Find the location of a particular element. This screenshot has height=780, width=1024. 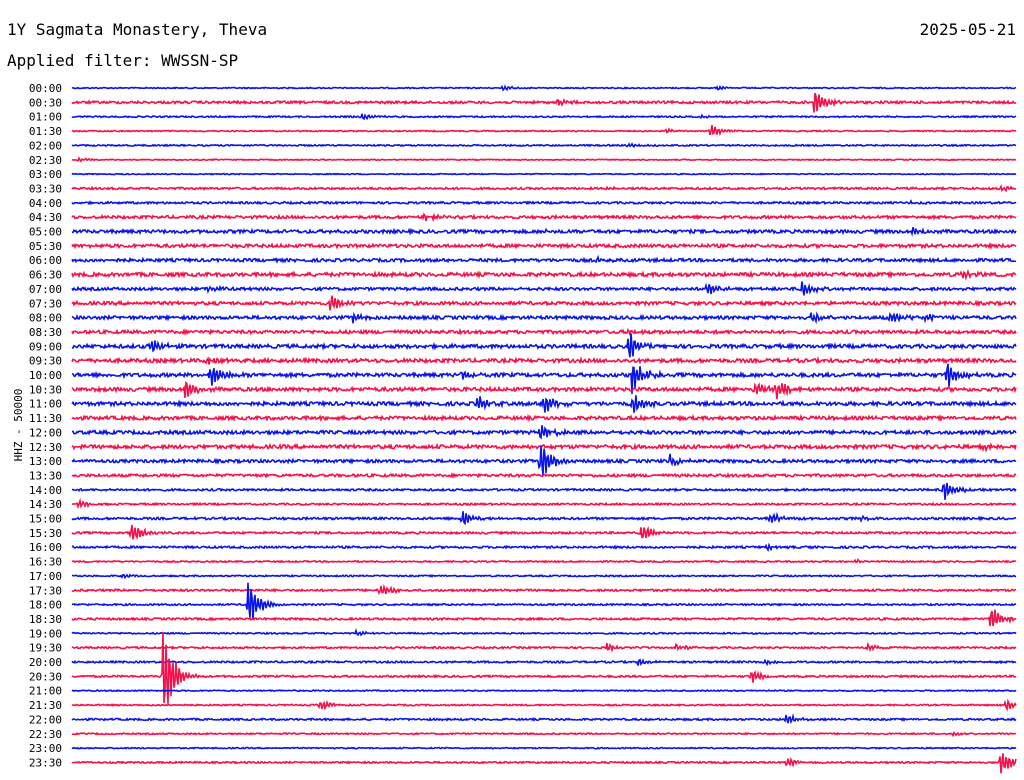

row-time-label: 05:30 is located at coordinates (45, 246).